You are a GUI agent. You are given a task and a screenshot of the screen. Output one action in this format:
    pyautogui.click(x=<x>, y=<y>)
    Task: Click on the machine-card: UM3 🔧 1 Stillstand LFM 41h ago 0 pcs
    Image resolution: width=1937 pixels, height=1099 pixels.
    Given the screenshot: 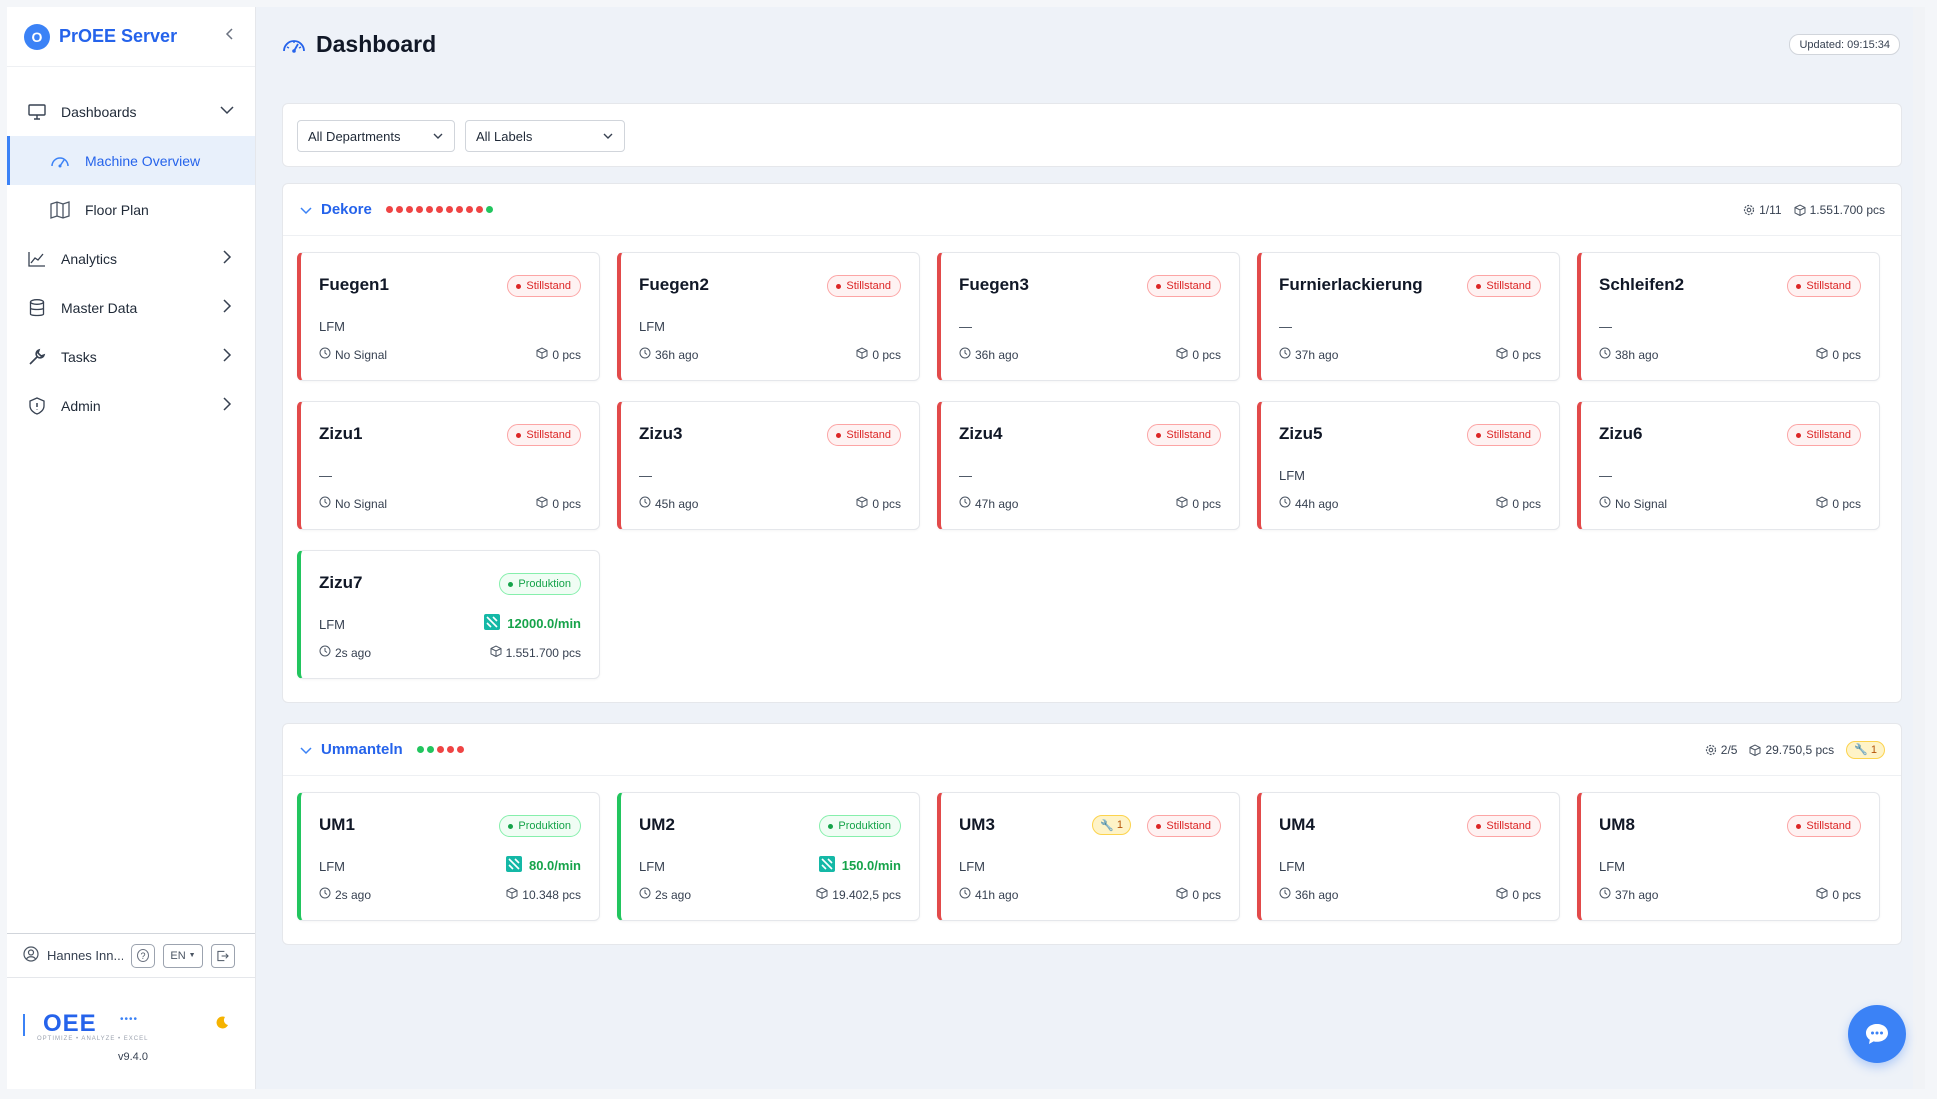 What is the action you would take?
    pyautogui.click(x=1088, y=856)
    